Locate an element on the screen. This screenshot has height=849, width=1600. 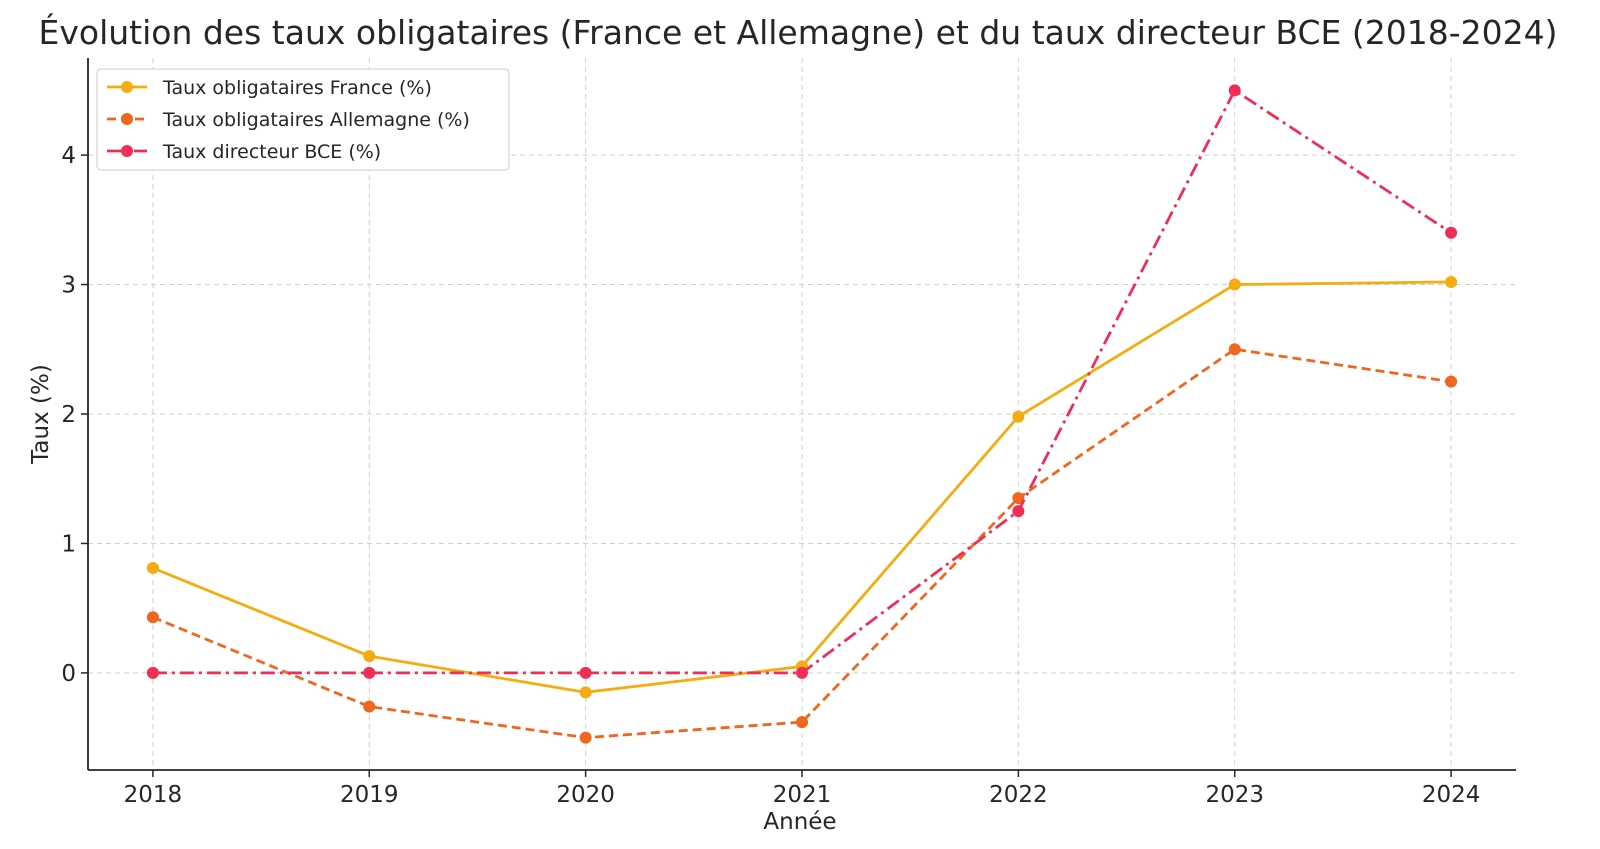
legend-item: Taux obligataires France (%) is located at coordinates (269, 88).